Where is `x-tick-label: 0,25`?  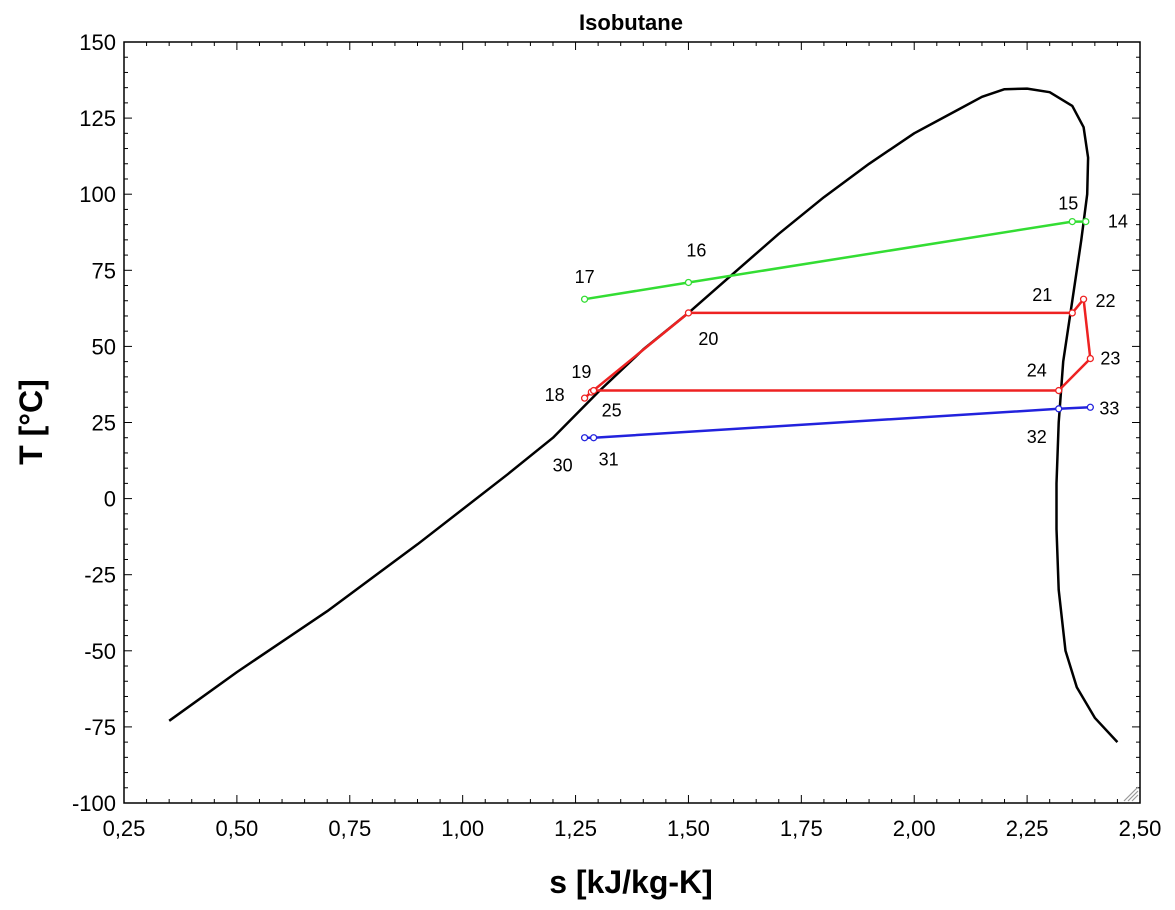 x-tick-label: 0,25 is located at coordinates (124, 828).